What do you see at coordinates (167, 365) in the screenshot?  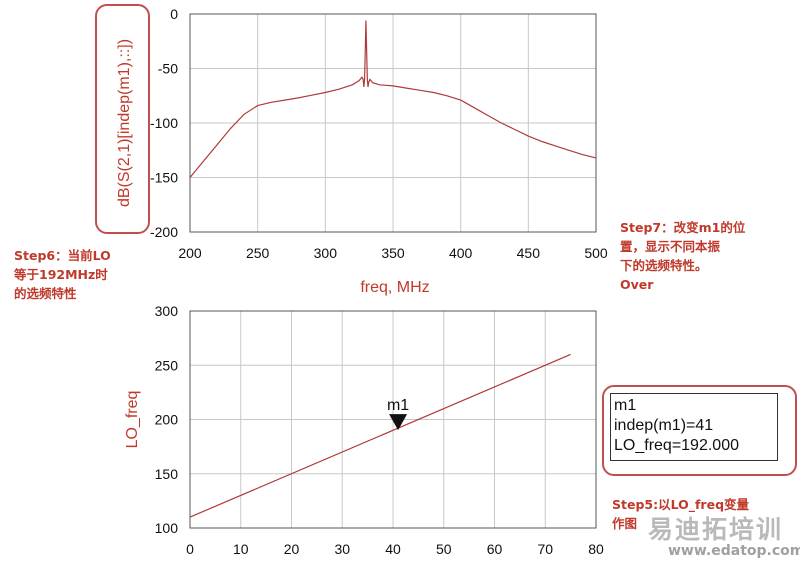 I see `y-tick-label: 250` at bounding box center [167, 365].